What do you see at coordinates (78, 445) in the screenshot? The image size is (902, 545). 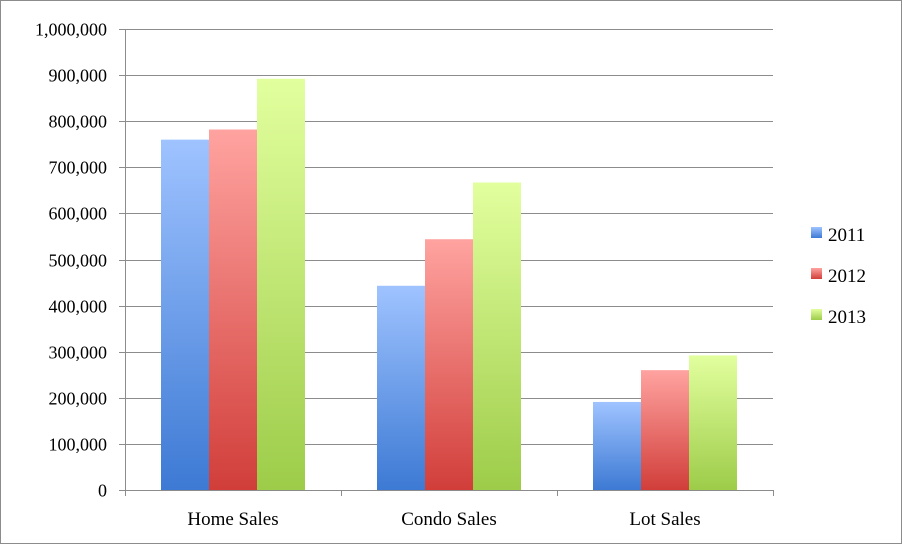 I see `y-tick-label: 100,000` at bounding box center [78, 445].